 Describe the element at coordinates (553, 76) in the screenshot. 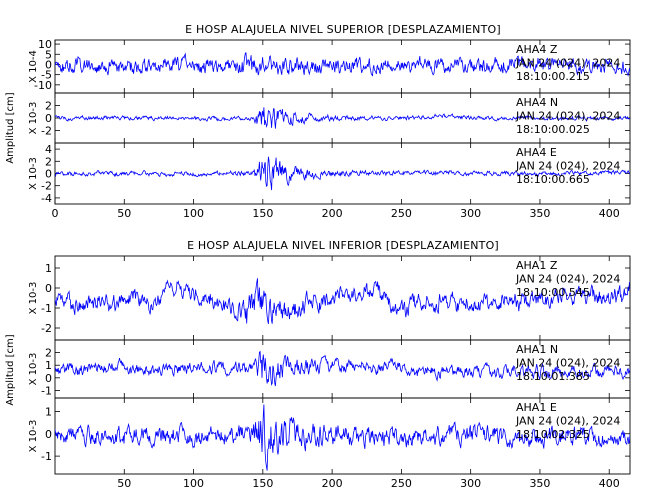

I see `station-annotation: 18:10:00.215` at that location.